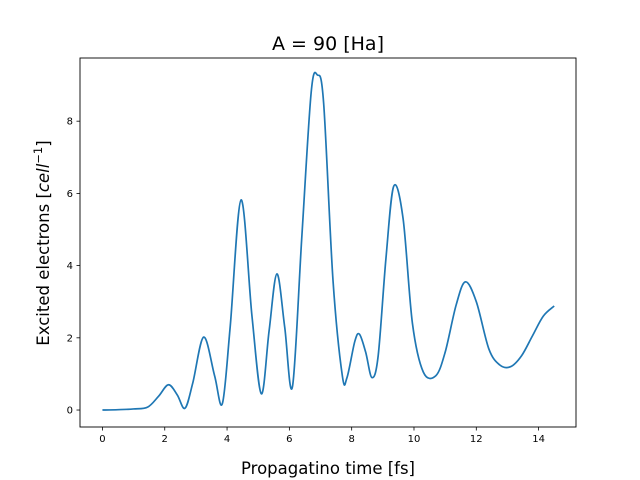 The image size is (640, 480). What do you see at coordinates (43, 269) in the screenshot?
I see `y-axis-label-main: Excited electrons [` at bounding box center [43, 269].